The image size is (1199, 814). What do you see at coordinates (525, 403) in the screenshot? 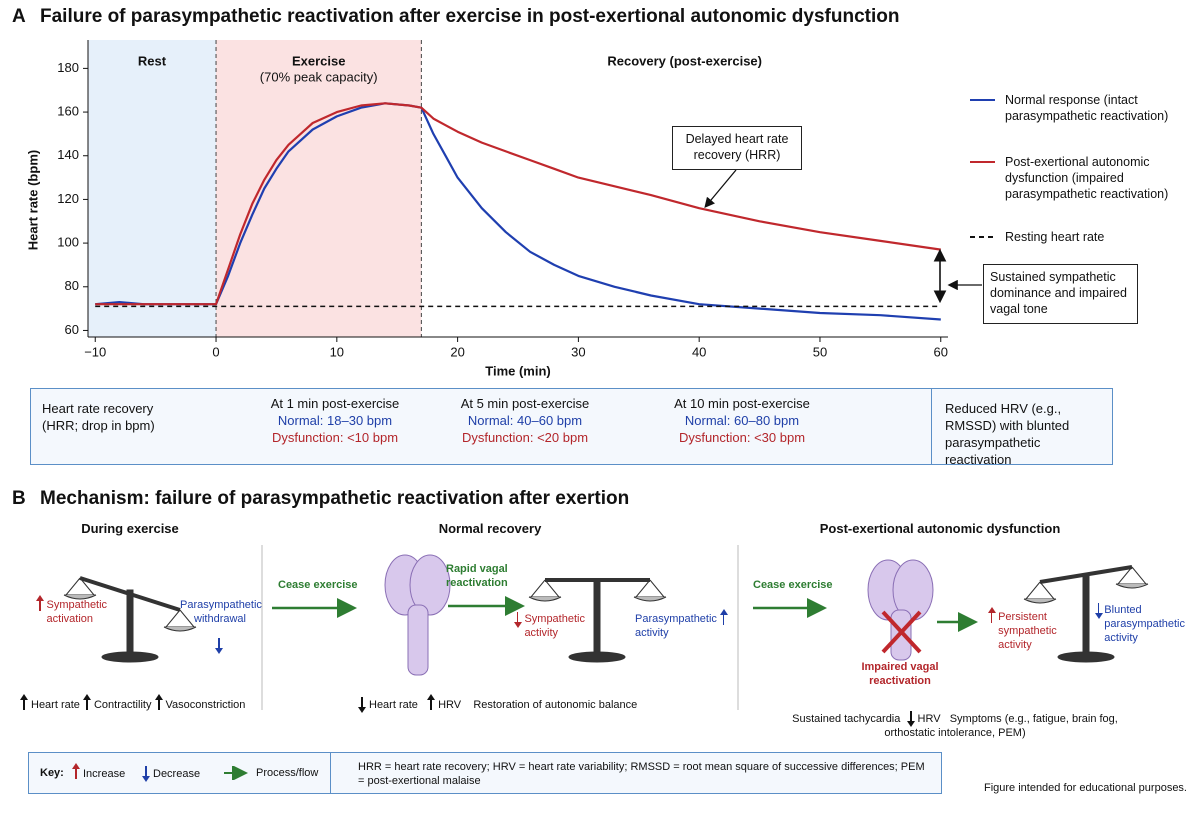
I see `time: At 5 min post-exercise` at bounding box center [525, 403].